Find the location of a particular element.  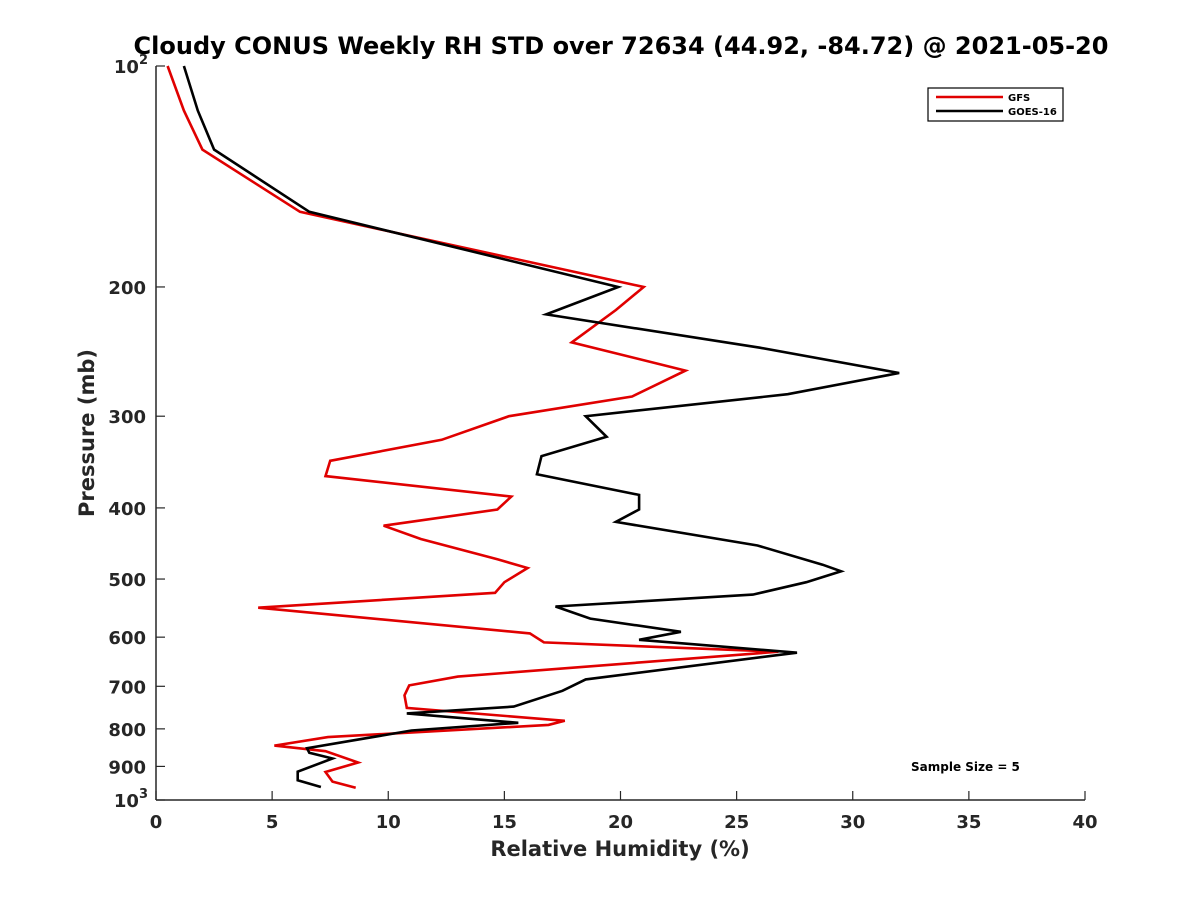

y-tick-label: 300 is located at coordinates (127, 417).